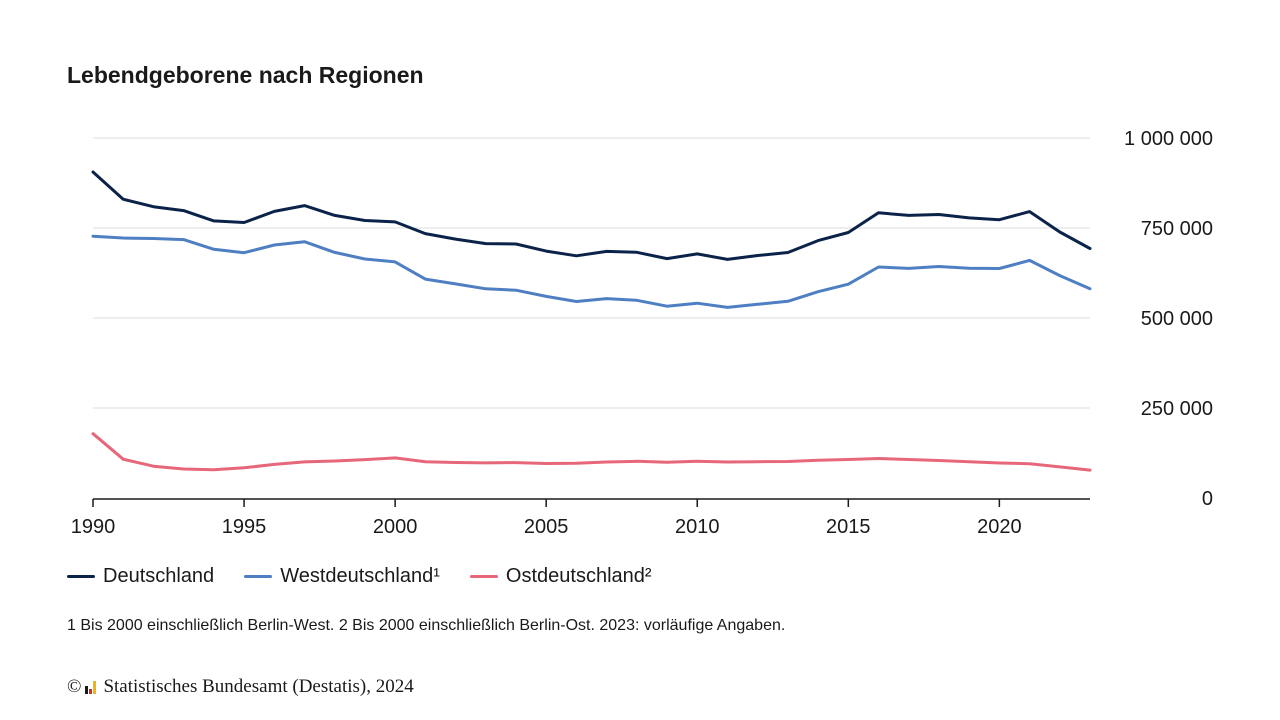 Image resolution: width=1280 pixels, height=720 pixels. I want to click on y-tick-label: 1 000 000, so click(1168, 139).